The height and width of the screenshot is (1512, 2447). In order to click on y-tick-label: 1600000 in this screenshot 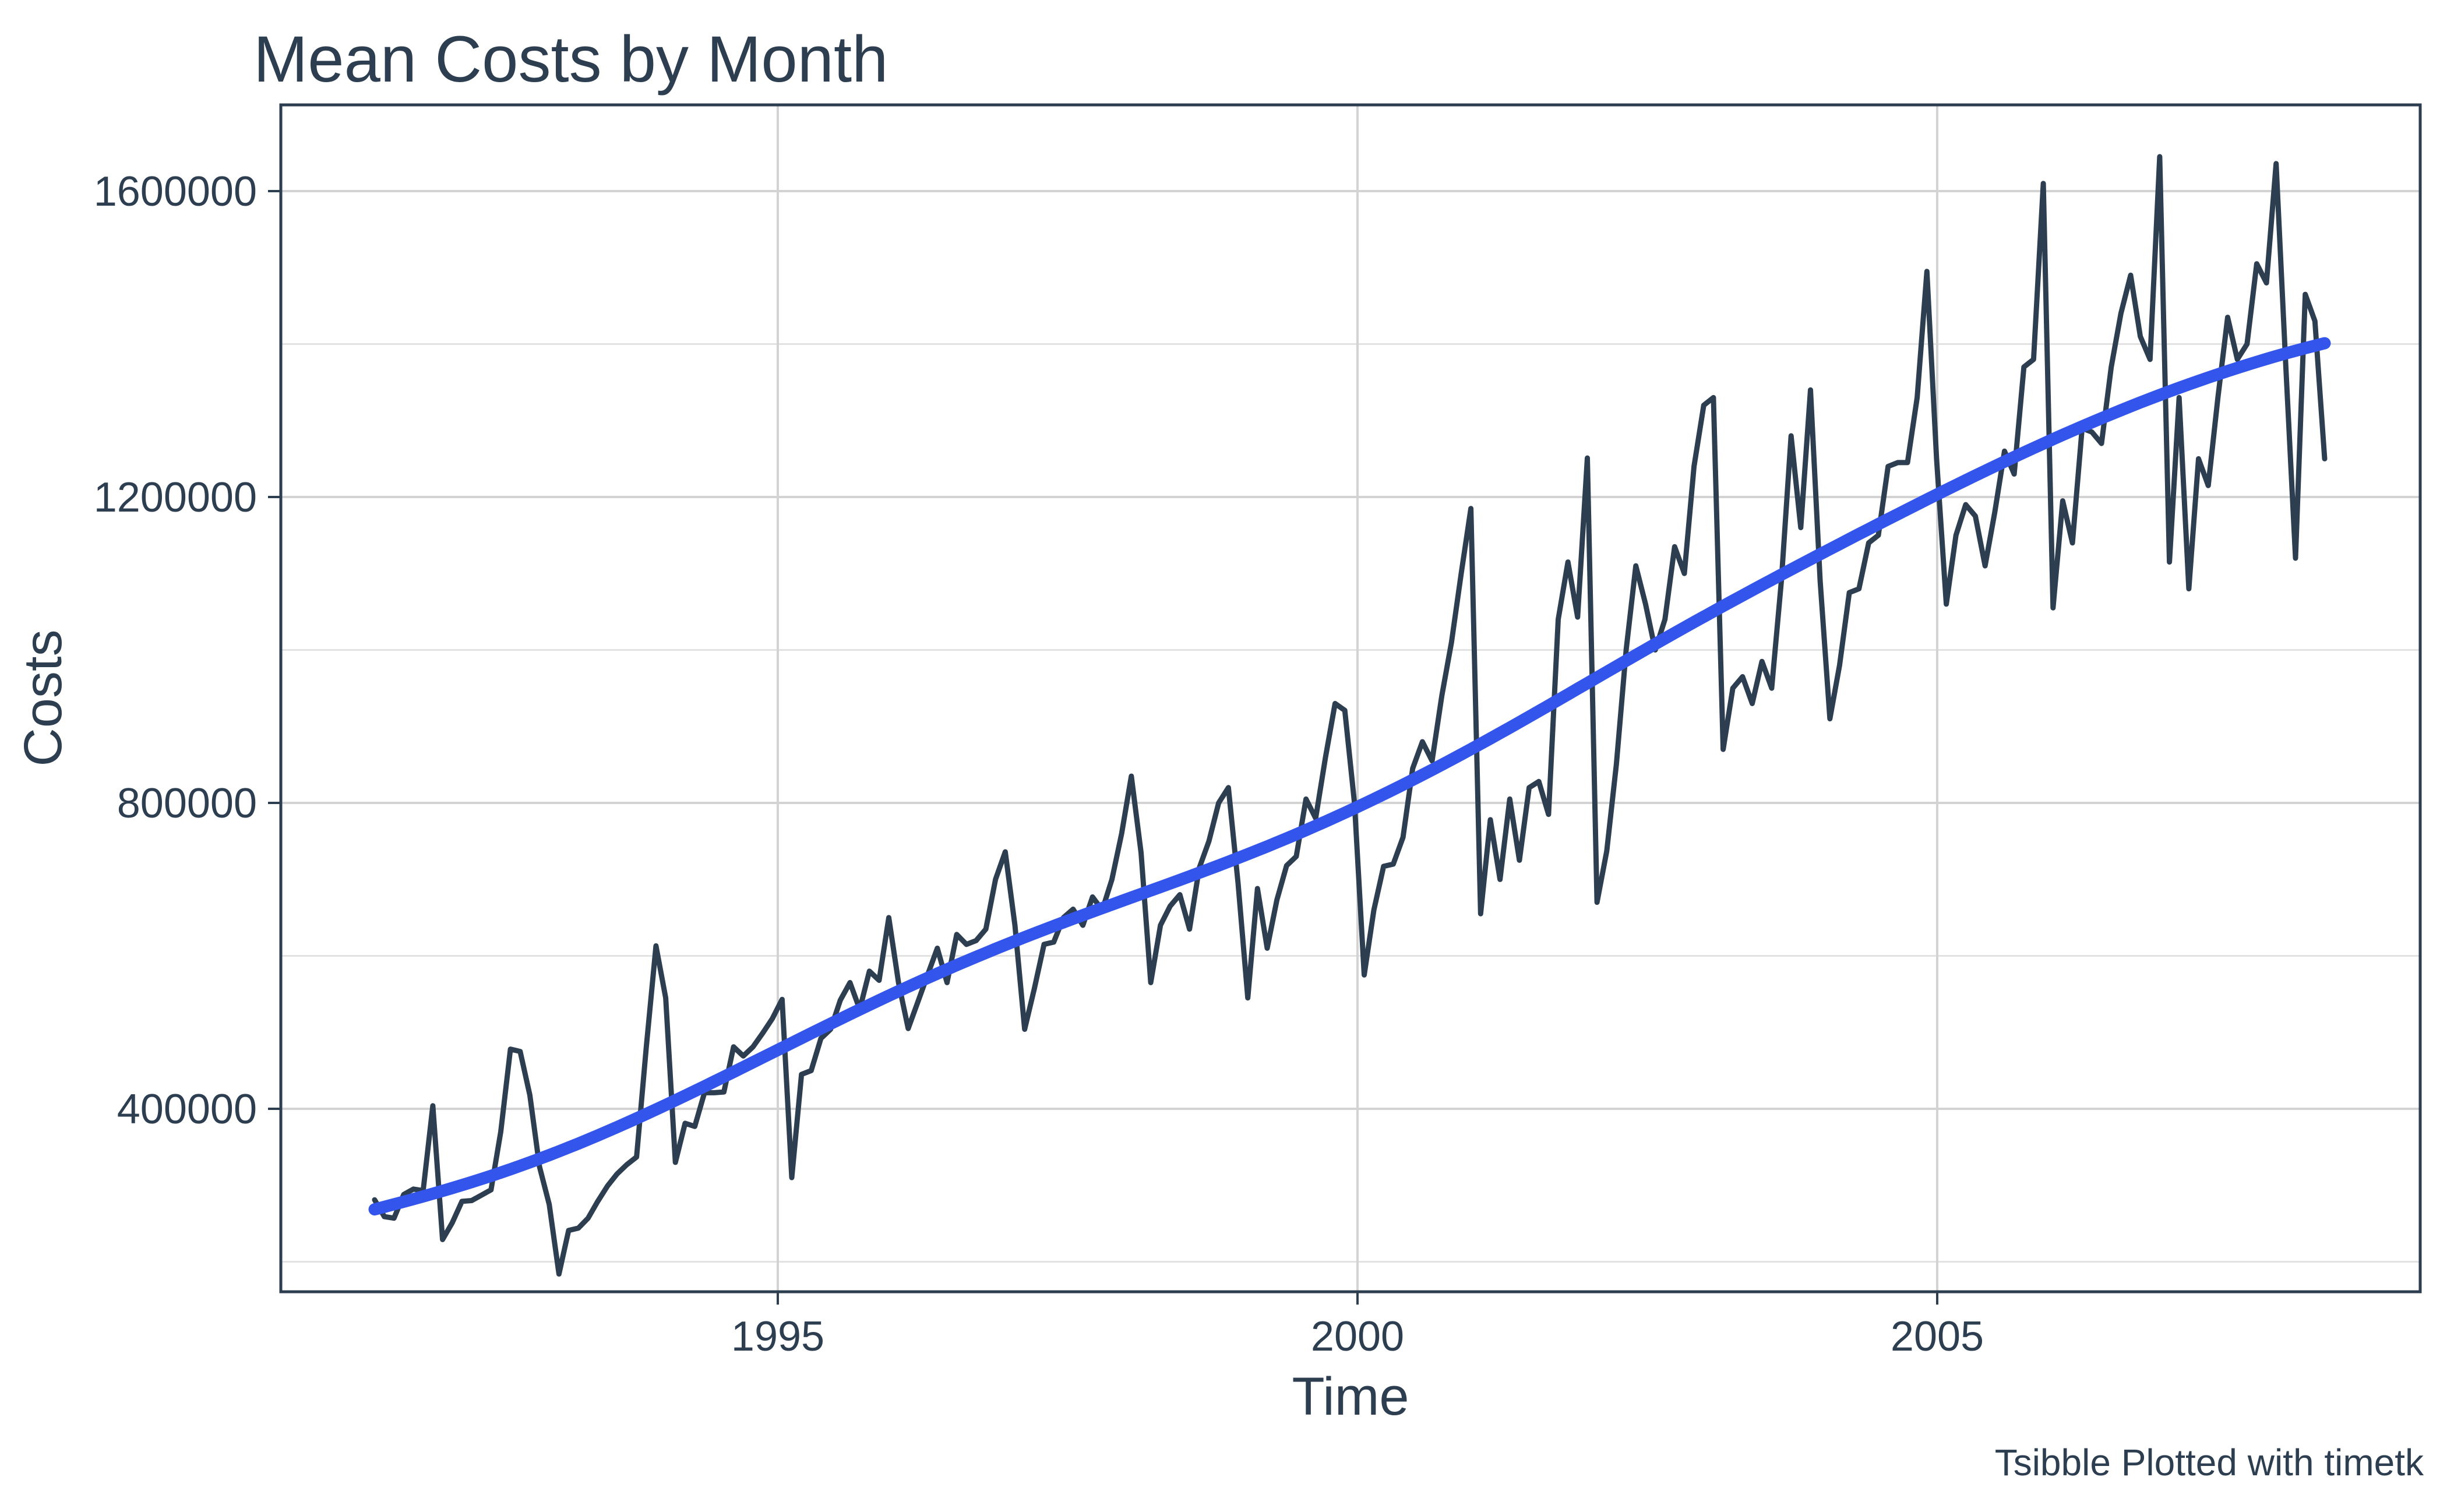, I will do `click(175, 191)`.